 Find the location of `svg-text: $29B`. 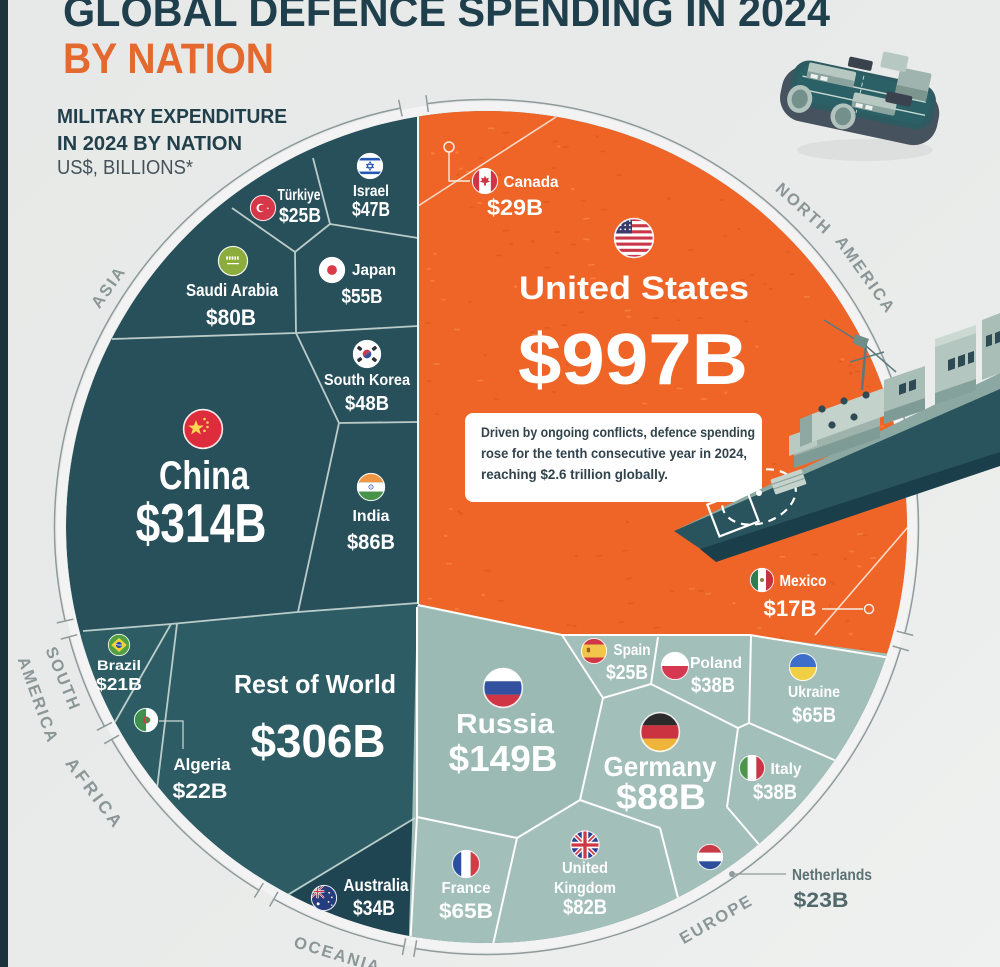

svg-text: $29B is located at coordinates (515, 207).